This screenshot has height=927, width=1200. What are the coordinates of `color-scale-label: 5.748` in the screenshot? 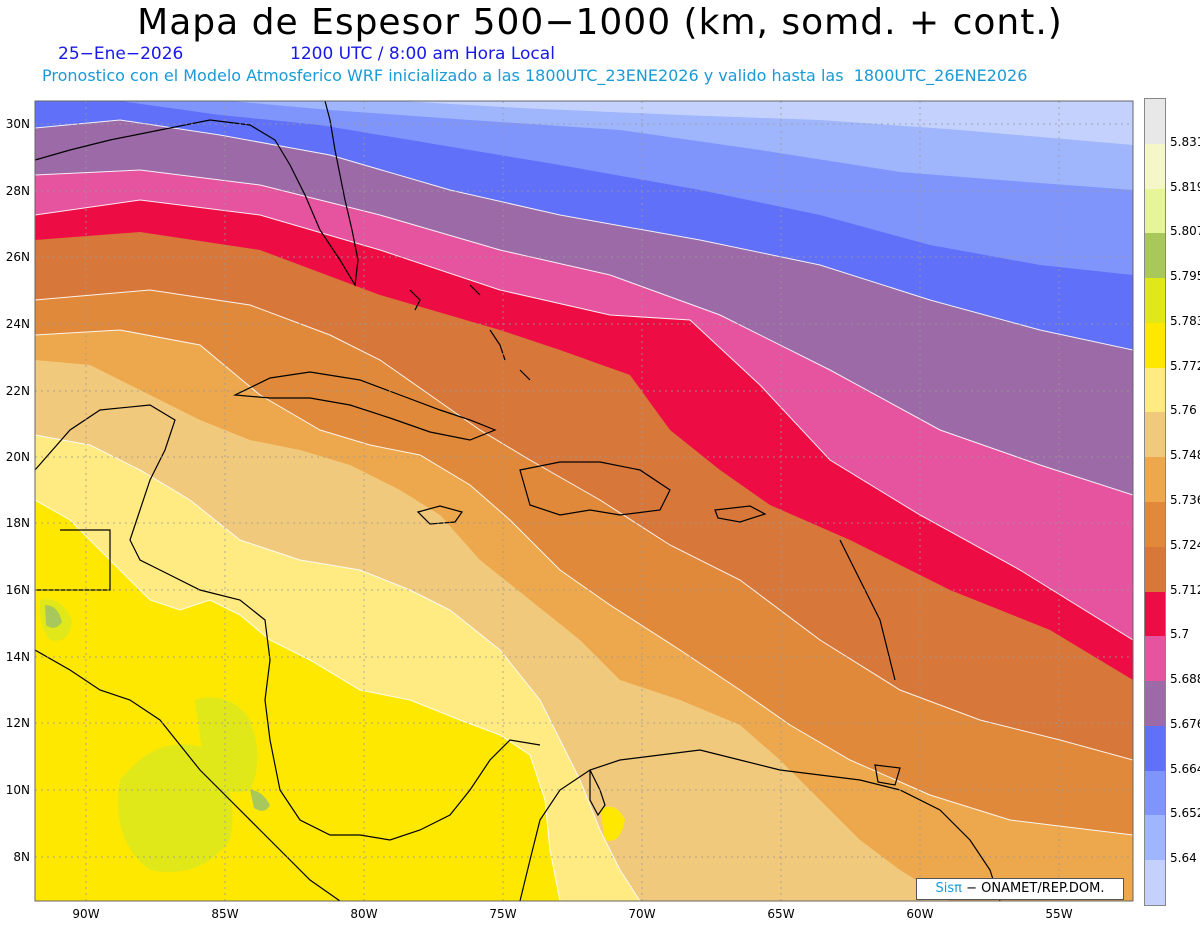 It's located at (1185, 455).